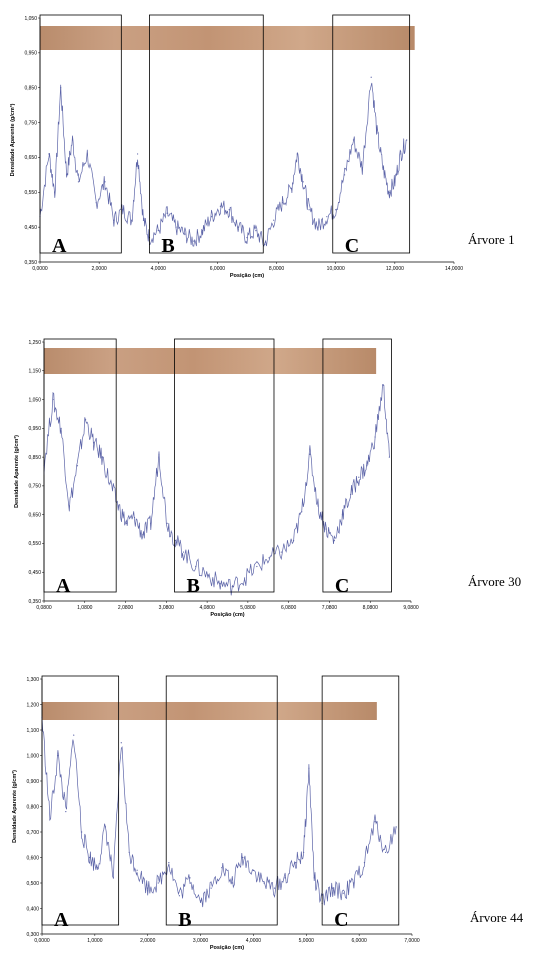 Image resolution: width=546 pixels, height=960 pixels. What do you see at coordinates (495, 581) in the screenshot?
I see `tree-label-arvore-30: Árvore 30` at bounding box center [495, 581].